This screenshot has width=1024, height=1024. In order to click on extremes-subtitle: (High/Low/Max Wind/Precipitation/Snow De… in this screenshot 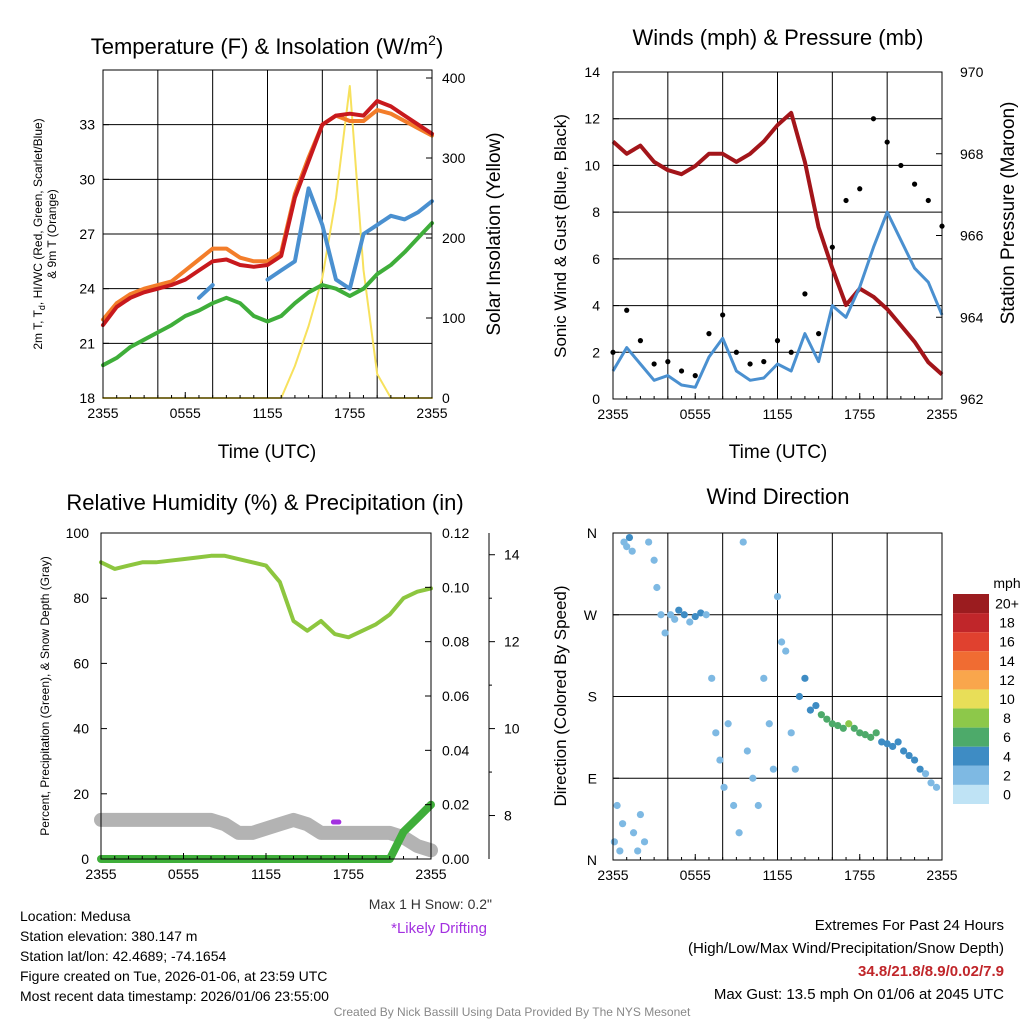, I will do `click(846, 948)`.